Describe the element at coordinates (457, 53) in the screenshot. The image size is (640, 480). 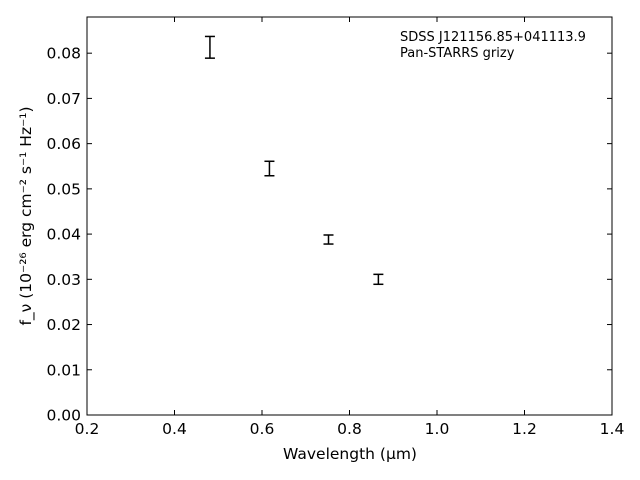
I see `annotation-survey: Pan-STARRS grizy` at that location.